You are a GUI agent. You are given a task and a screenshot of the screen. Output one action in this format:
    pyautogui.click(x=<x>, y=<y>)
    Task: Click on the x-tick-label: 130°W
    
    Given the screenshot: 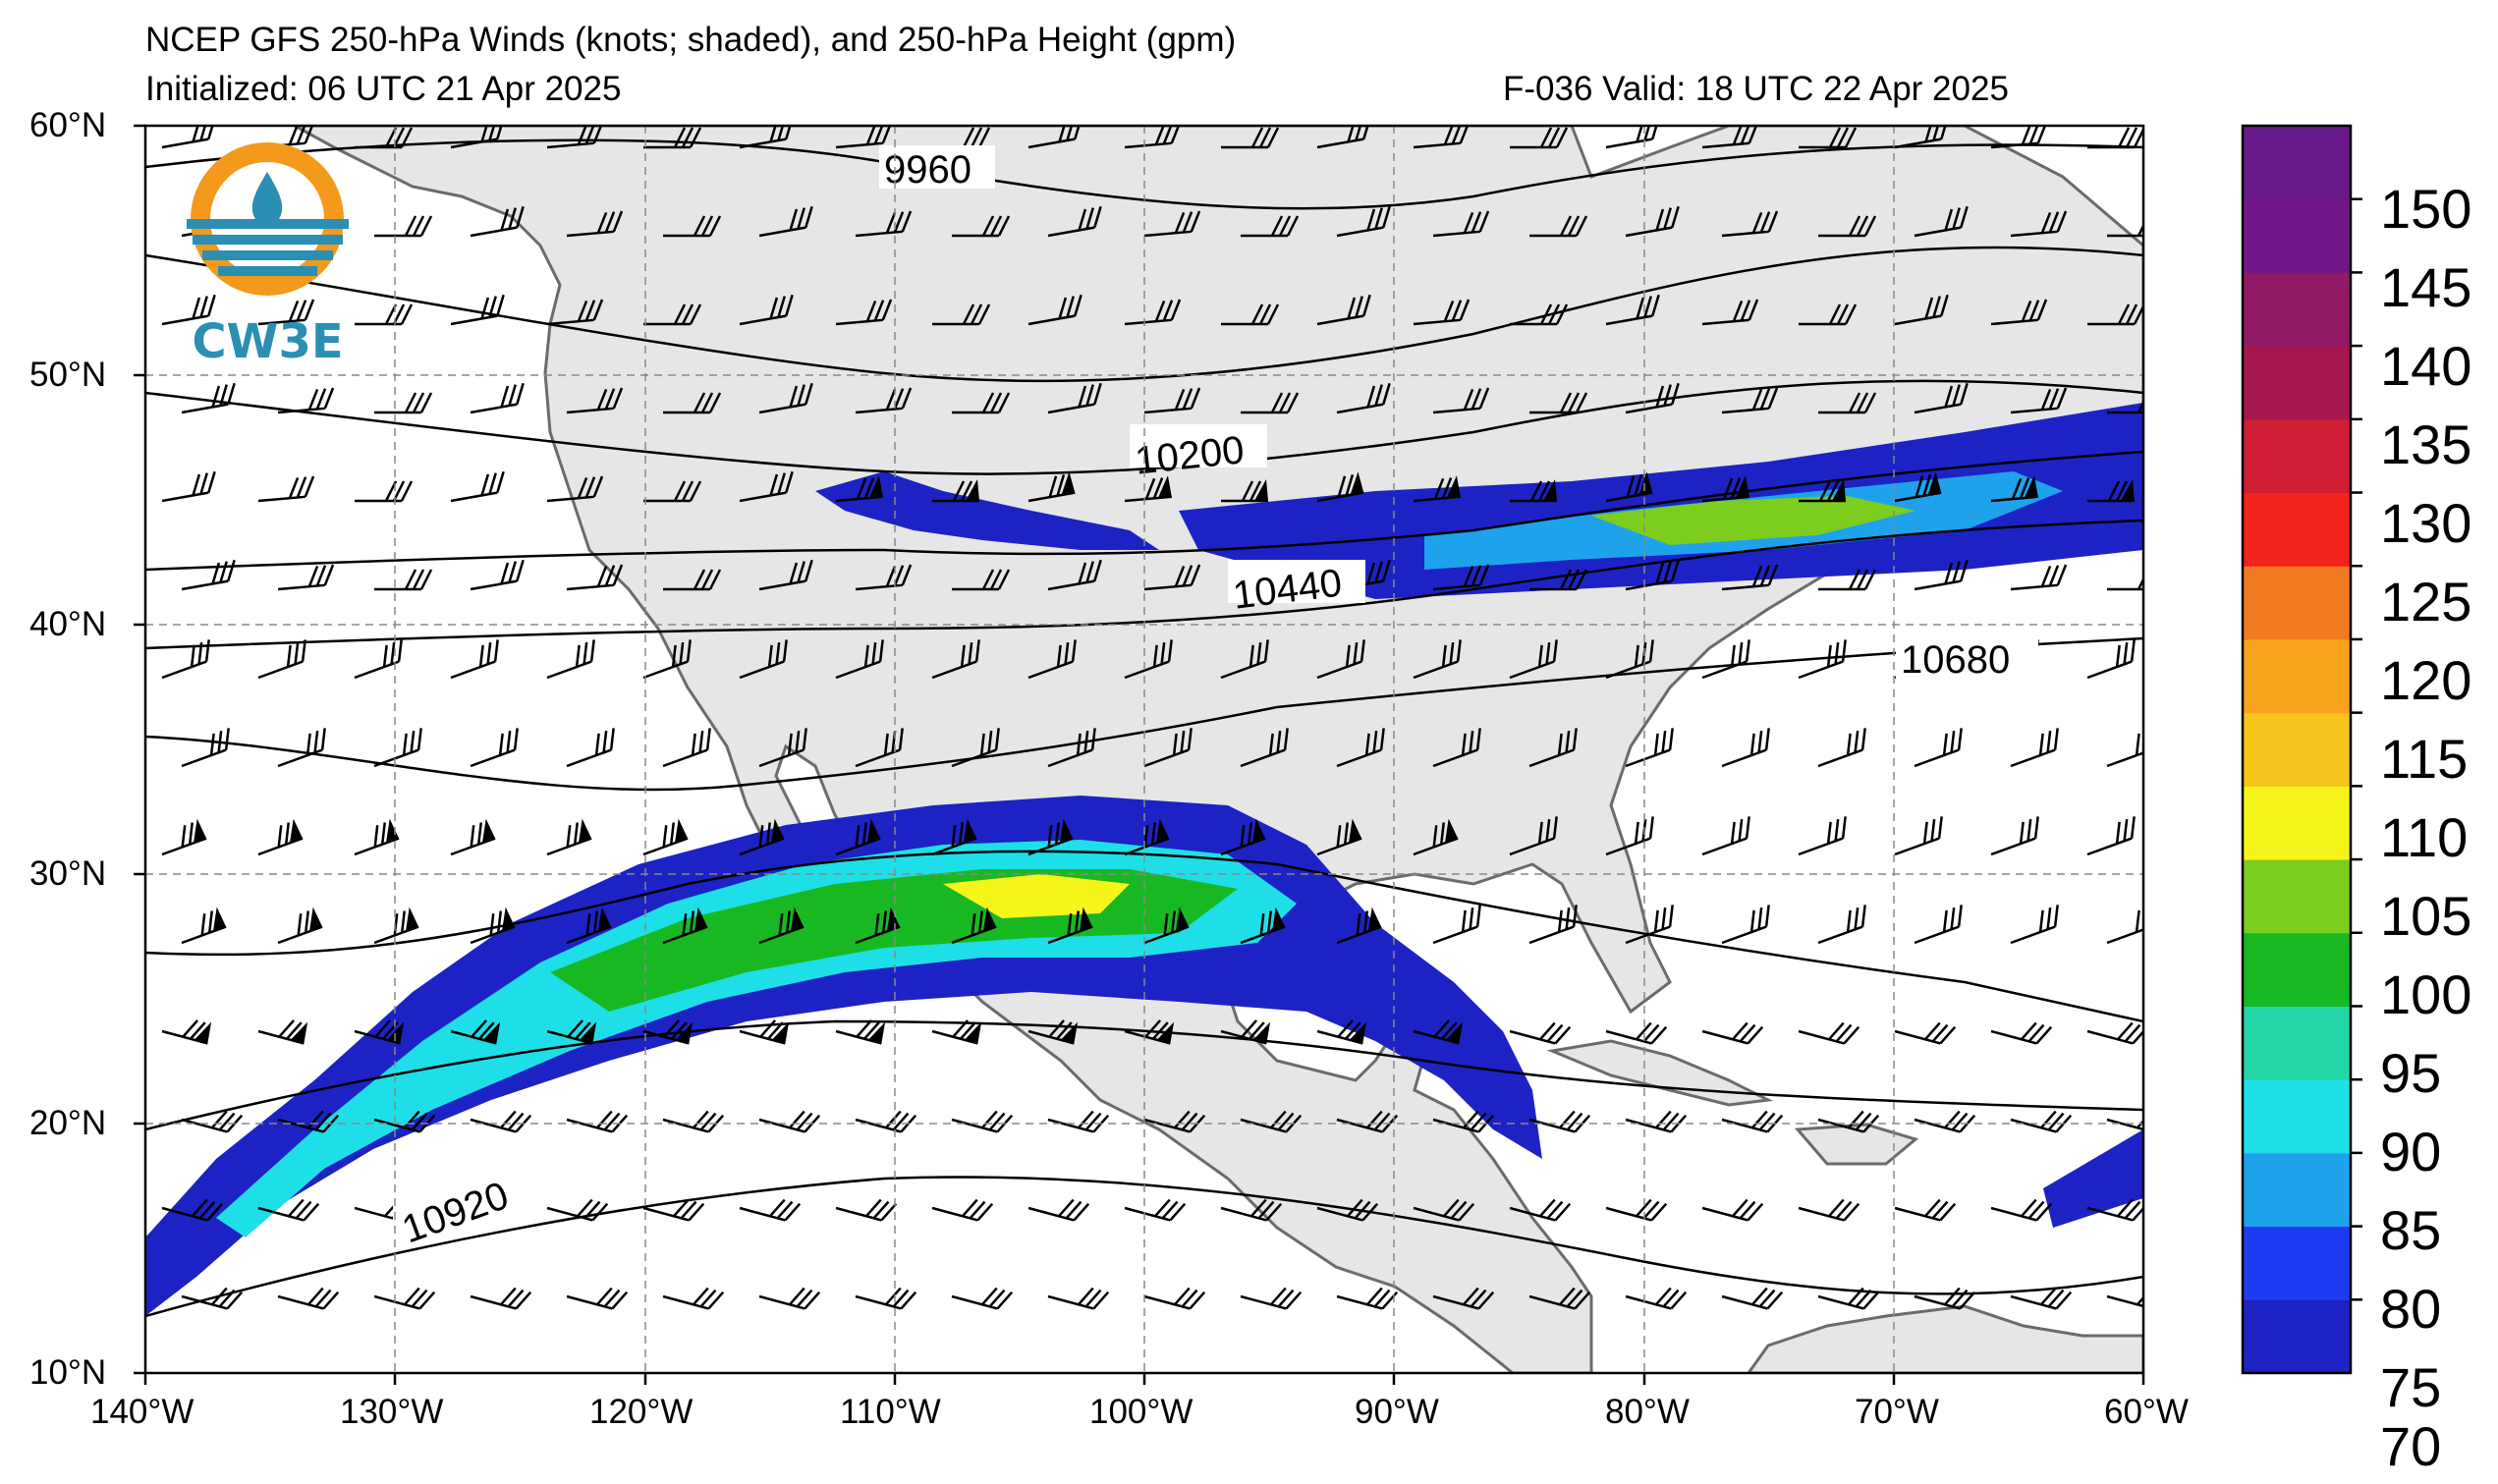 What is the action you would take?
    pyautogui.click(x=392, y=1412)
    